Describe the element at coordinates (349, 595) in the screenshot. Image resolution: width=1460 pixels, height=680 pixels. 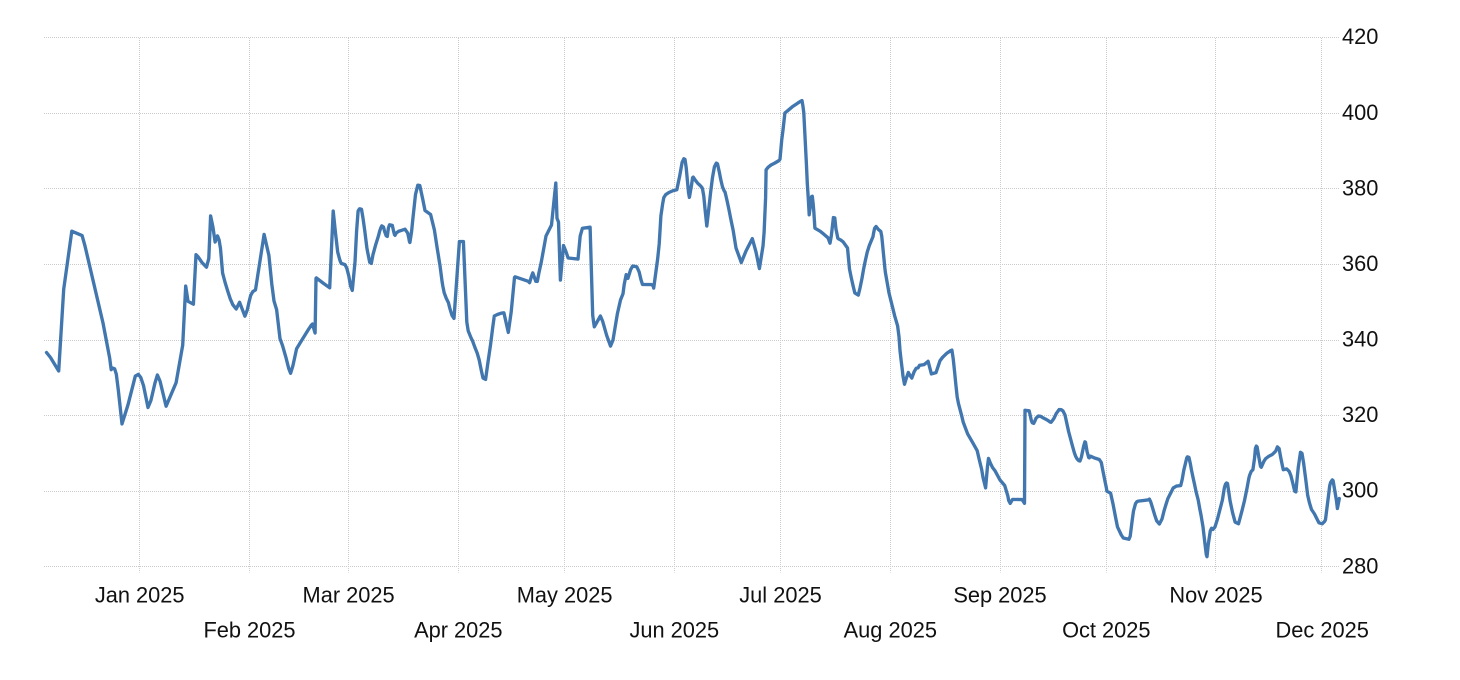
I see `svg-text: Mar 2025` at that location.